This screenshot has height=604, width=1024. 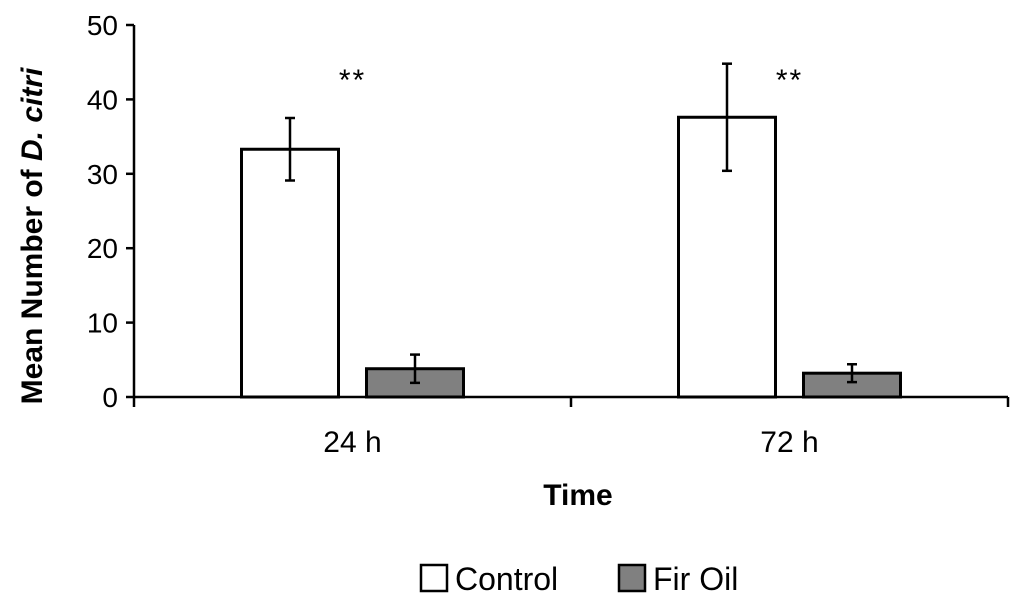 I want to click on y-tick-label-50: 50, so click(x=102, y=25).